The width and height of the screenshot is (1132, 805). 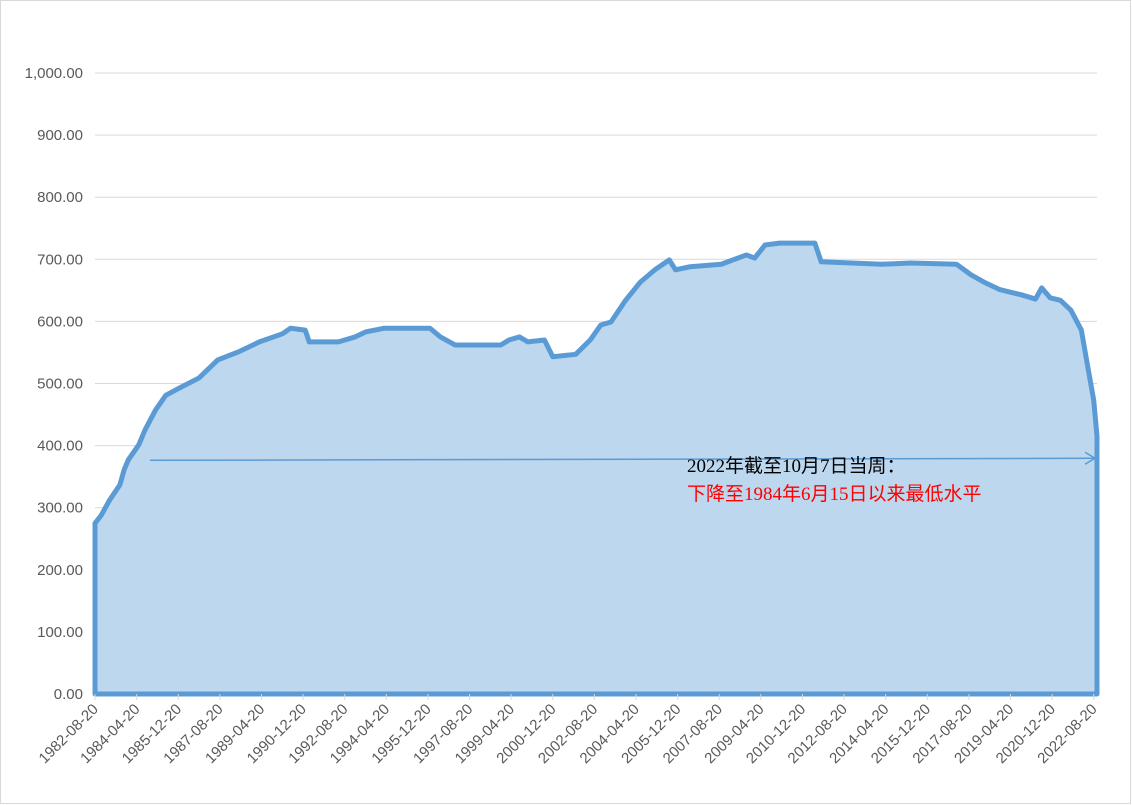 I want to click on y-tick-label: 500.00, so click(x=60, y=384).